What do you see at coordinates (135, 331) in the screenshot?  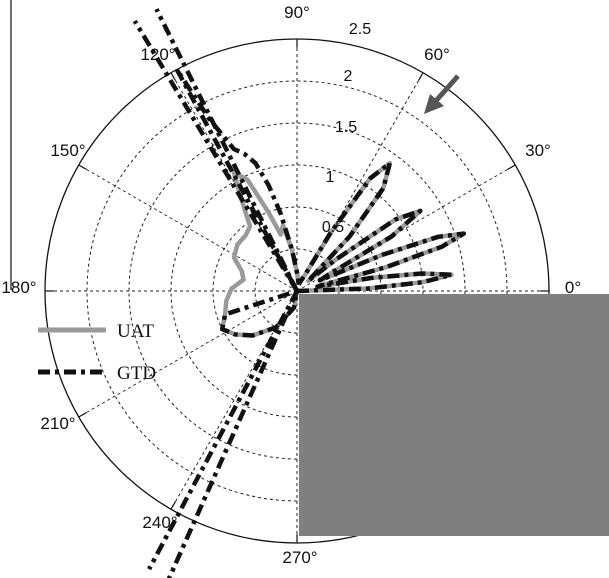 I see `legend-label-uat: UAT` at bounding box center [135, 331].